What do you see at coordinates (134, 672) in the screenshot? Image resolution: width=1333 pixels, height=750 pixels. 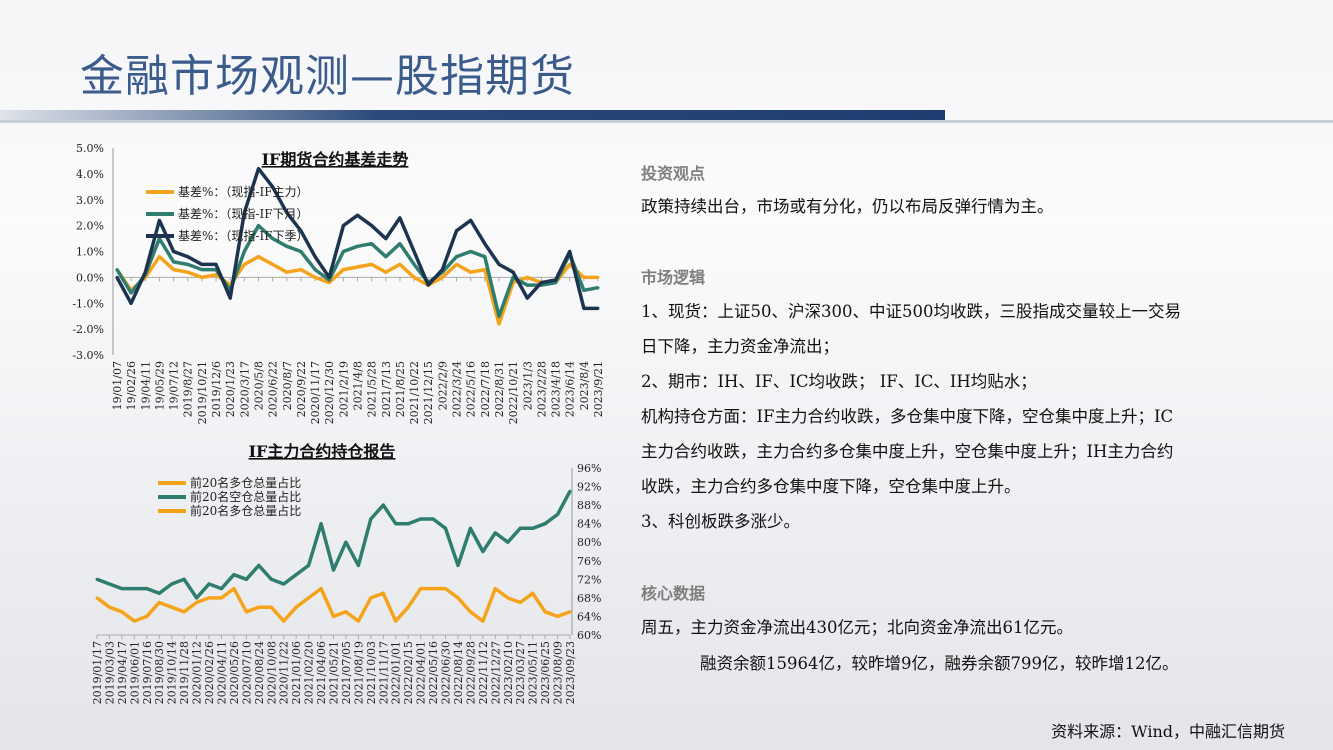 I see `x-tick-label: 2019/06/01` at bounding box center [134, 672].